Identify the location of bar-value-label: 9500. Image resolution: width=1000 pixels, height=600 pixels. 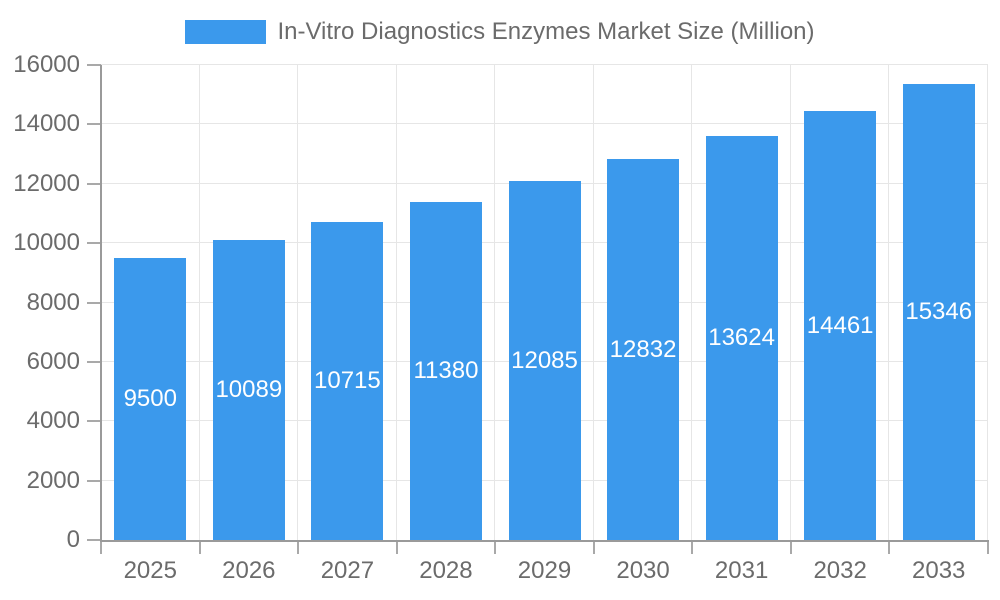
(150, 398).